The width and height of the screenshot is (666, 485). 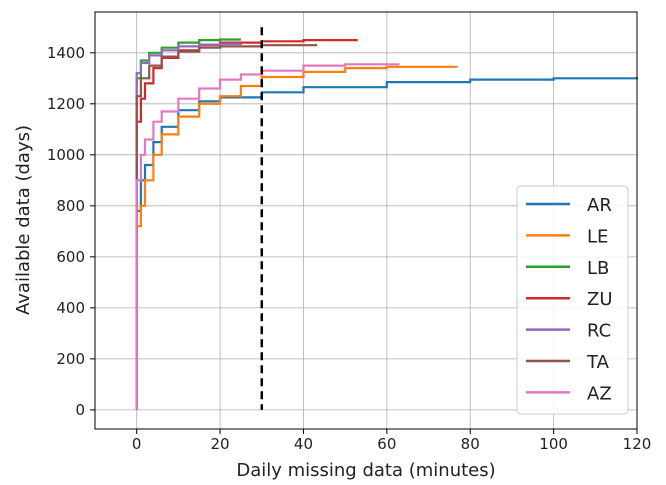 What do you see at coordinates (80, 410) in the screenshot?
I see `y-tick-label: 0` at bounding box center [80, 410].